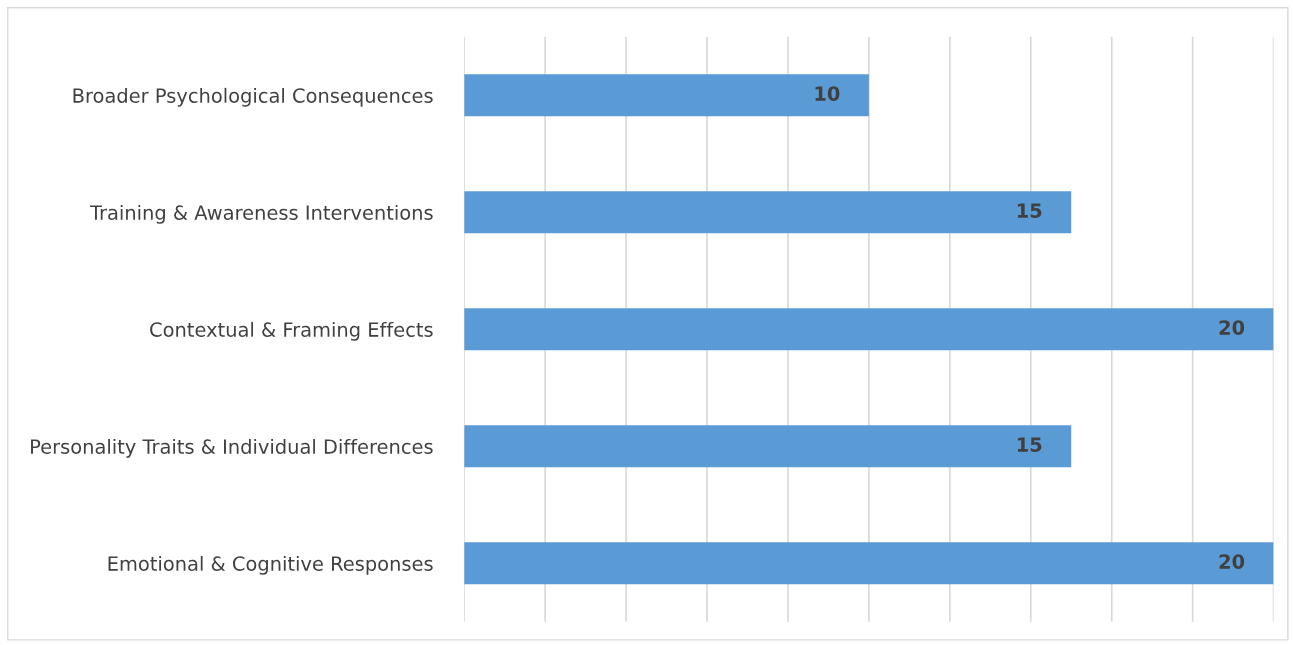 The width and height of the screenshot is (1293, 645). What do you see at coordinates (291, 331) in the screenshot?
I see `y-tick-label: Contextual & Framing Effects` at bounding box center [291, 331].